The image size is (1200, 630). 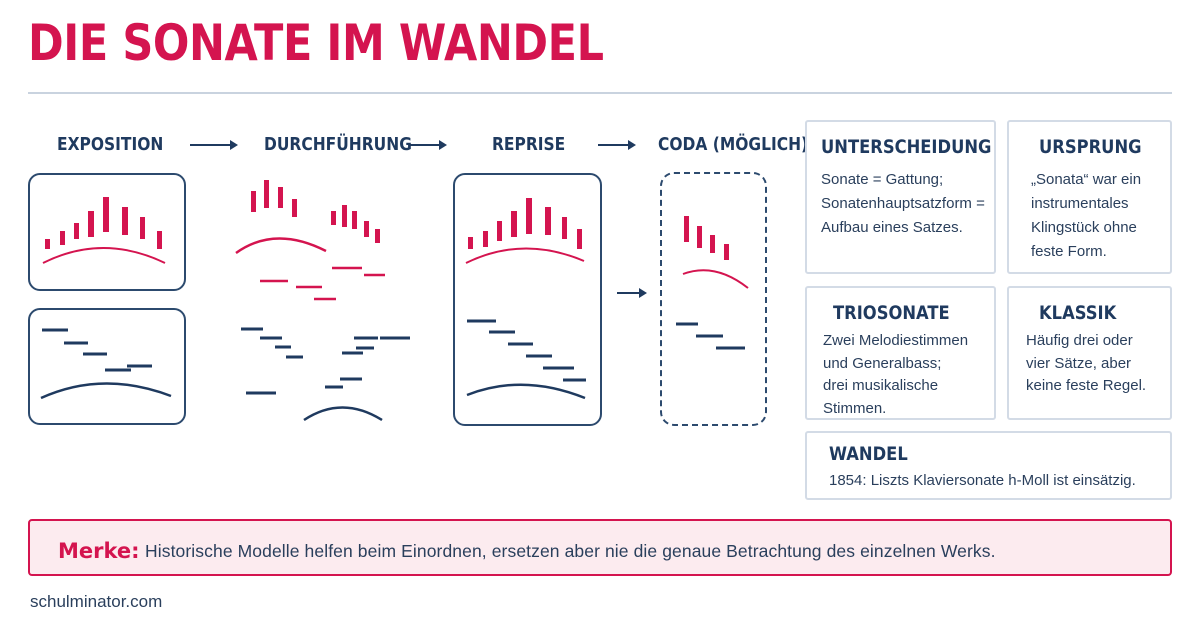 What do you see at coordinates (322, 301) in the screenshot?
I see `development-fragments-illustration` at bounding box center [322, 301].